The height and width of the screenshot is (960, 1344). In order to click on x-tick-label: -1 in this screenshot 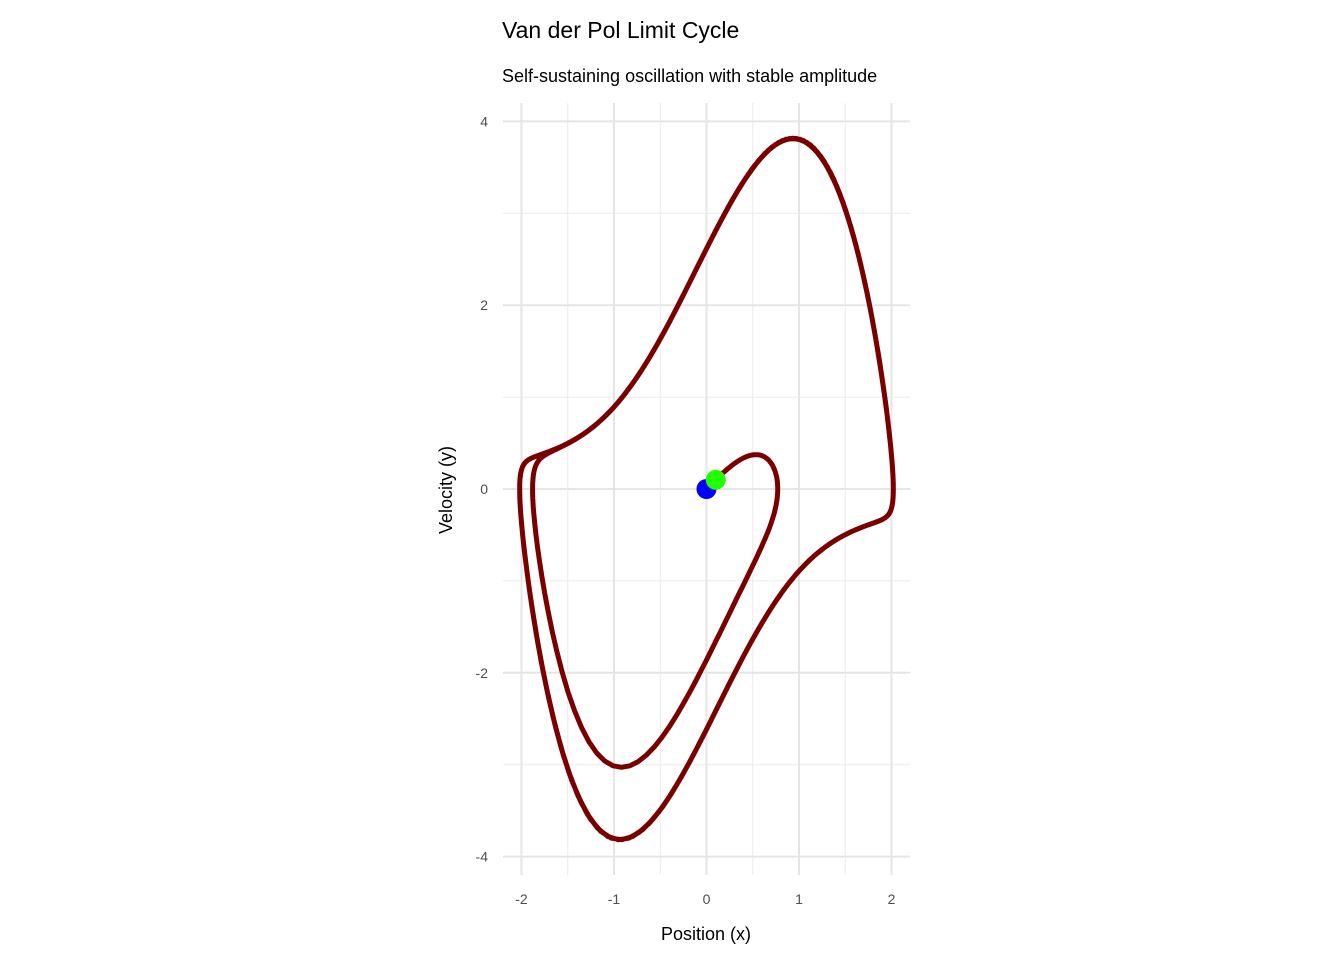, I will do `click(614, 899)`.